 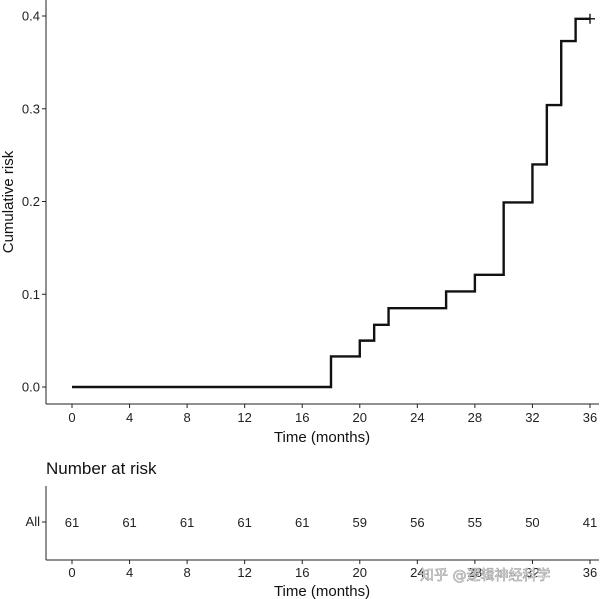 I want to click on x-tick-label: 8, so click(x=186, y=417).